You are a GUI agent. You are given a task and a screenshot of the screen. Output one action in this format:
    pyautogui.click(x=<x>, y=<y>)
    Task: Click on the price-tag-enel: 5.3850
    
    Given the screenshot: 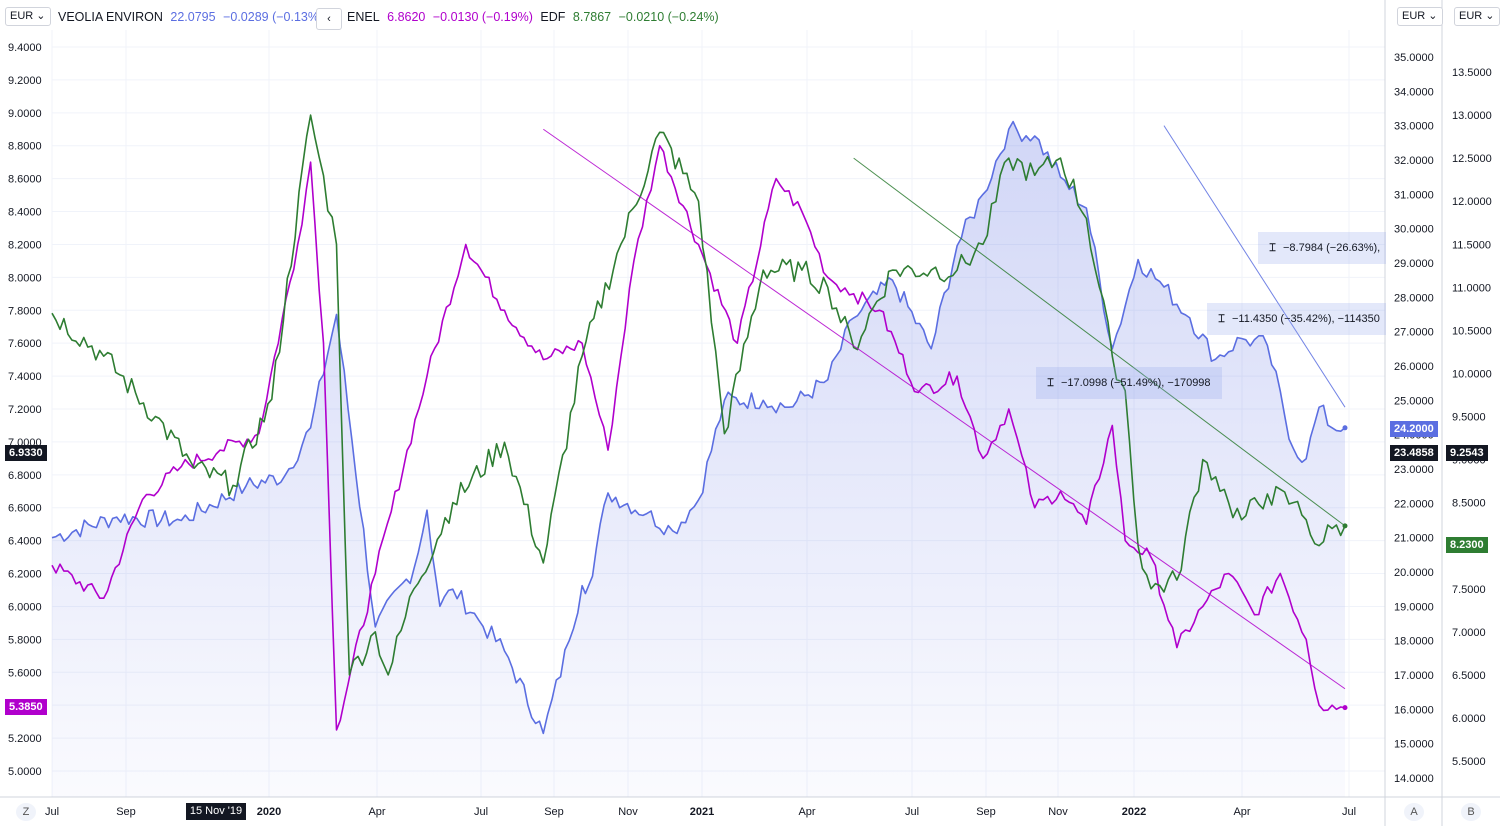 What is the action you would take?
    pyautogui.click(x=26, y=707)
    